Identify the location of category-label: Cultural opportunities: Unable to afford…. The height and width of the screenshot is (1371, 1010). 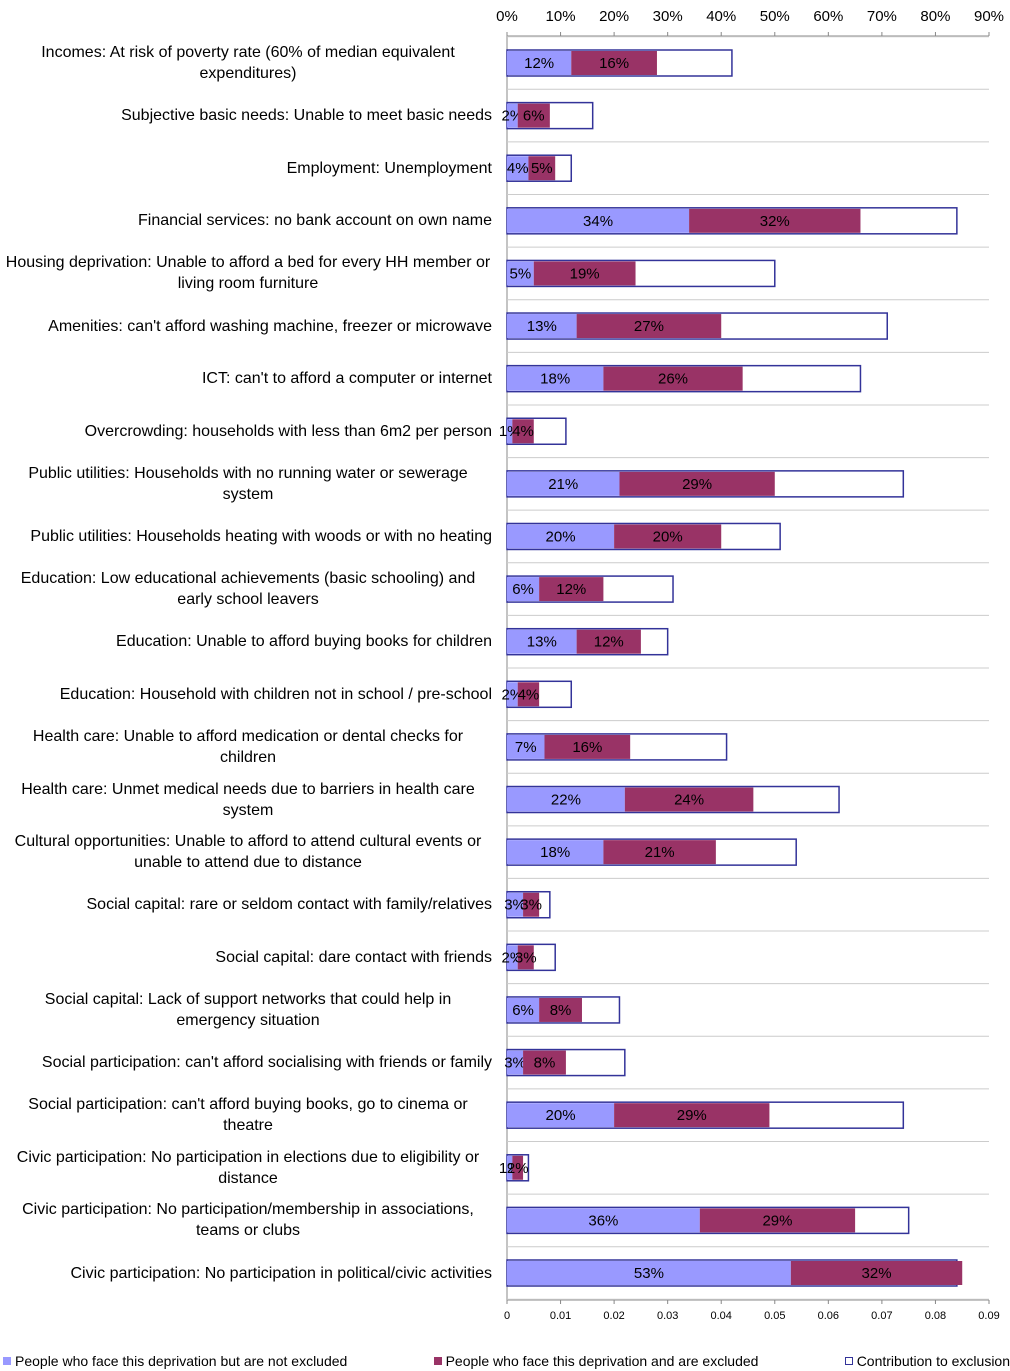
(248, 852).